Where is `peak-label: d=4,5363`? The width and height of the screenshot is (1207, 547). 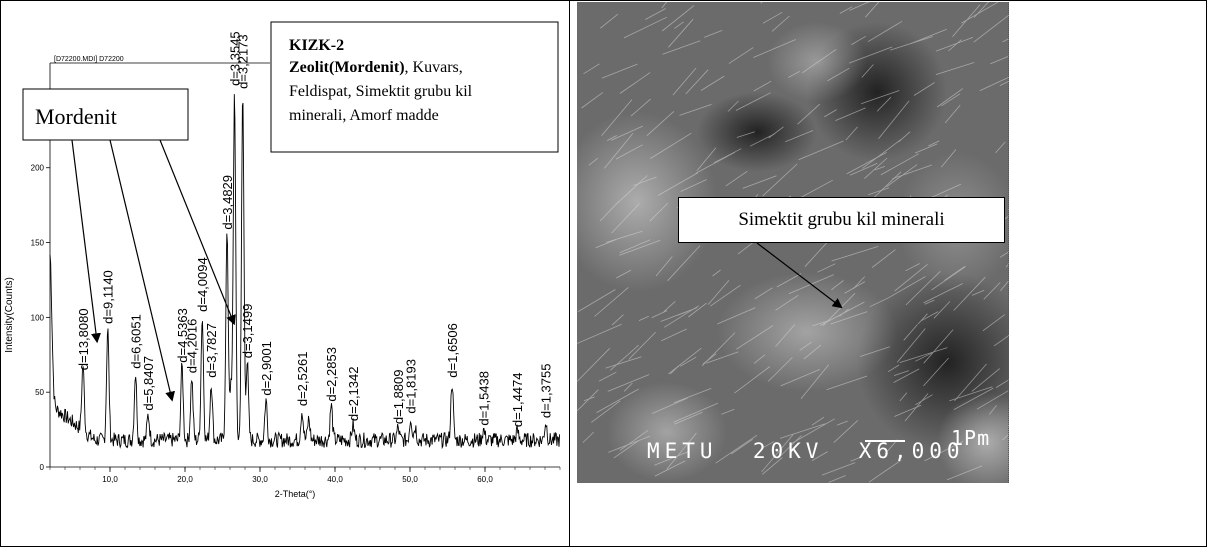 peak-label: d=4,5363 is located at coordinates (182, 335).